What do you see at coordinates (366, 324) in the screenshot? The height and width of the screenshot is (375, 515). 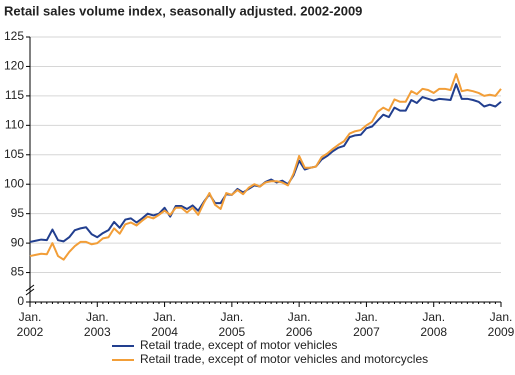 I see `x-tick-label: Jan. 2007` at bounding box center [366, 324].